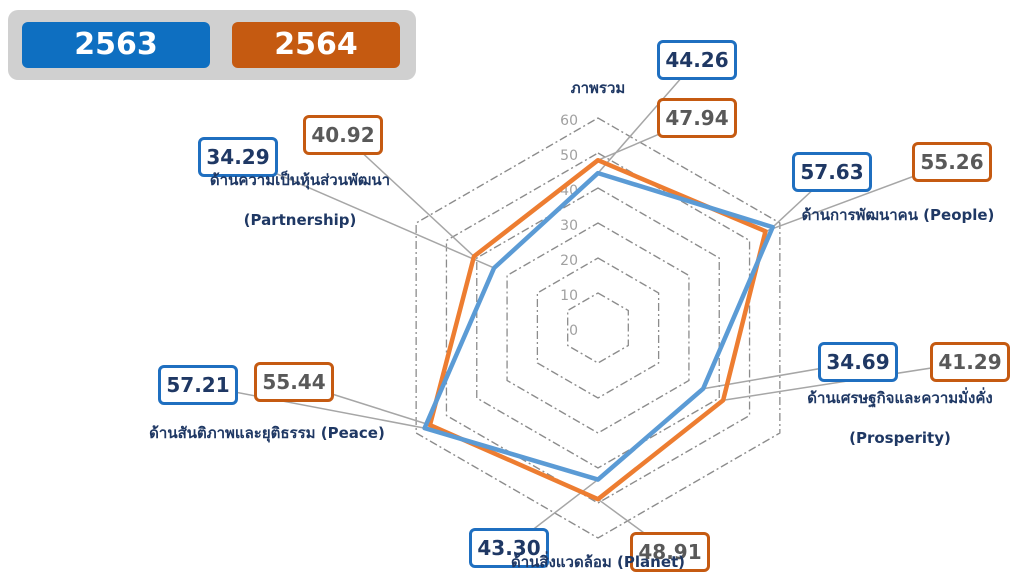 The image size is (1017, 582). Describe the element at coordinates (569, 156) in the screenshot. I see `tick-label: 50` at that location.